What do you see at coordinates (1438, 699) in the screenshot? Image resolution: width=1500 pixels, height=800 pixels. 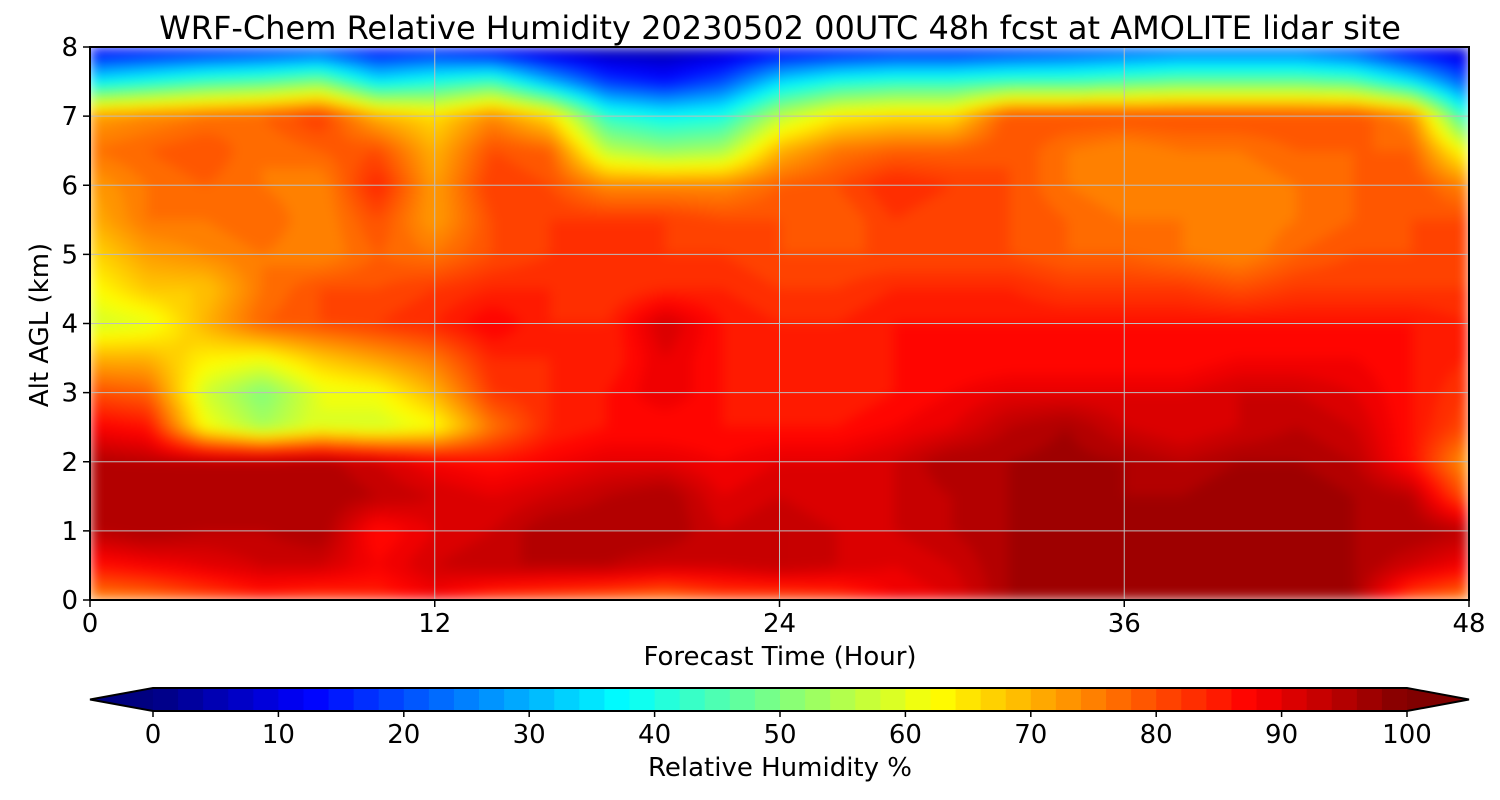 I see `colorbar-extend-max` at bounding box center [1438, 699].